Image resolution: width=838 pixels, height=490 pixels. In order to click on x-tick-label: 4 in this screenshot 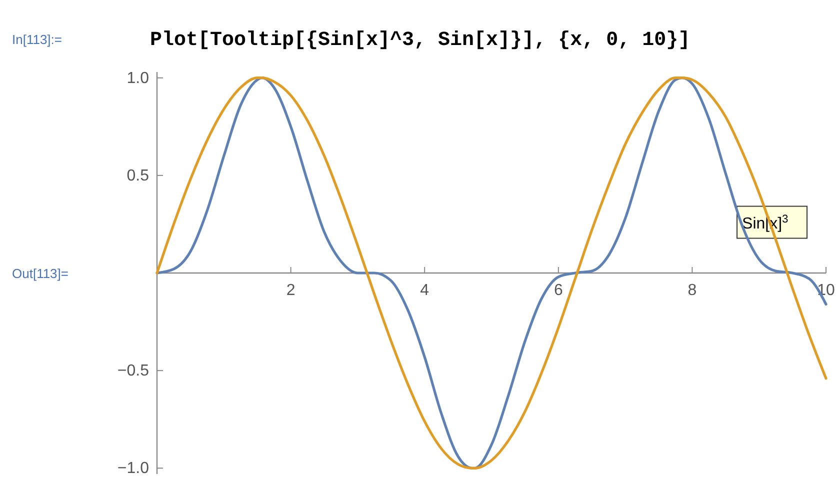, I will do `click(425, 290)`.